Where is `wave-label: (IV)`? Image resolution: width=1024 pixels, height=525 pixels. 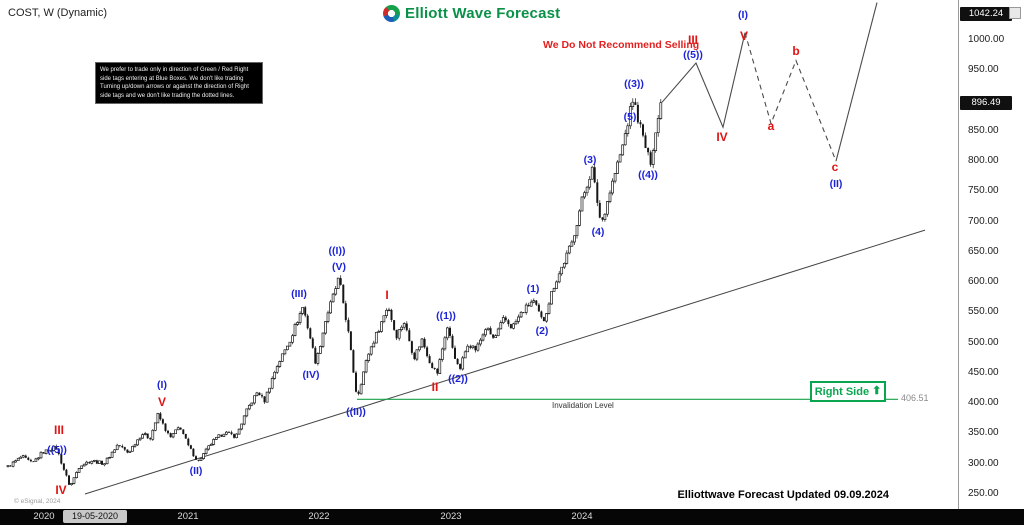
wave-label: (IV) is located at coordinates (311, 375).